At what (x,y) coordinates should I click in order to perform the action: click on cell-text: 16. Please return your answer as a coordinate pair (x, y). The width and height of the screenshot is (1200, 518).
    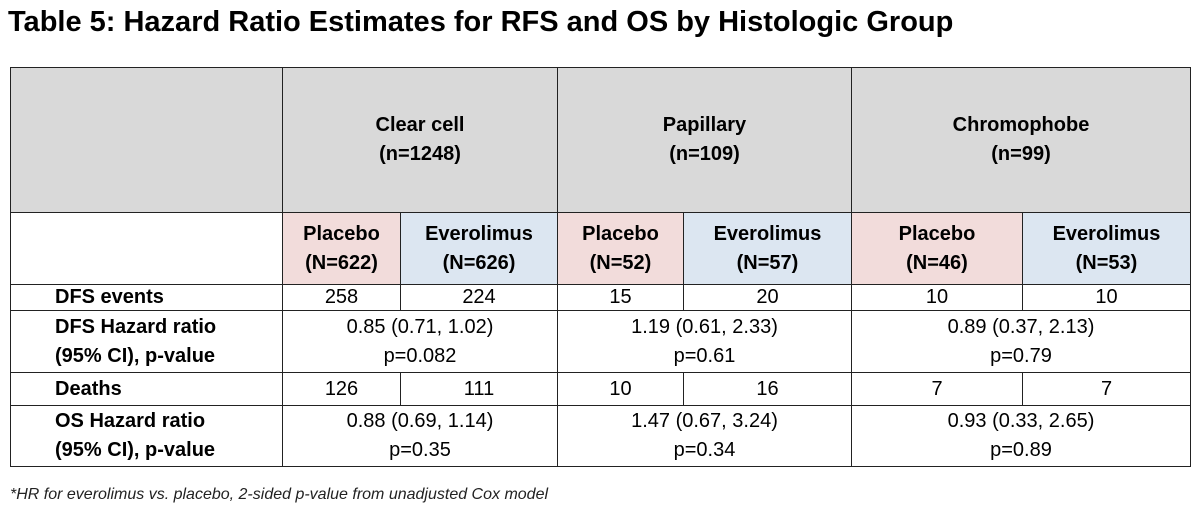
    Looking at the image, I should click on (767, 388).